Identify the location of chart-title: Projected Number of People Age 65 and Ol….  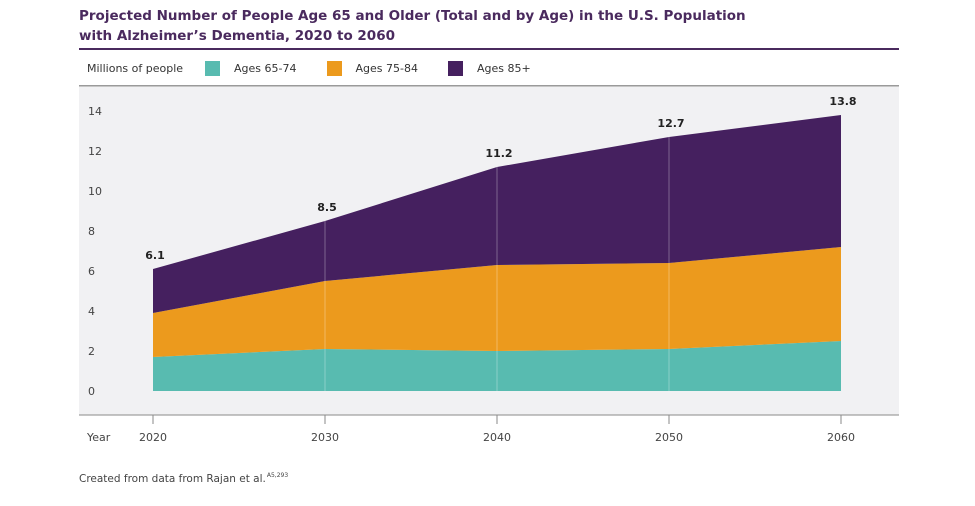
(489, 26).